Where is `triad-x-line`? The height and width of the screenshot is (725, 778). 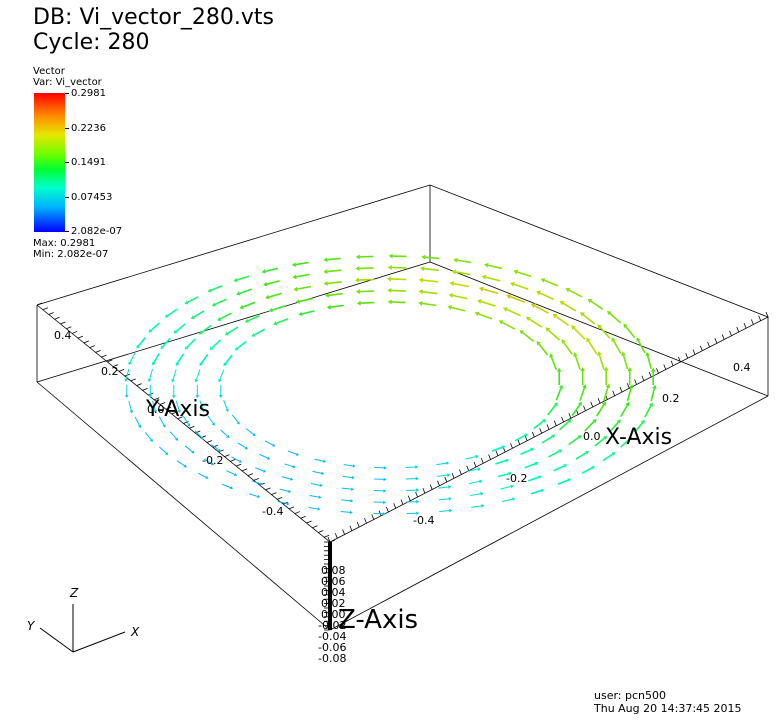 triad-x-line is located at coordinates (99, 642).